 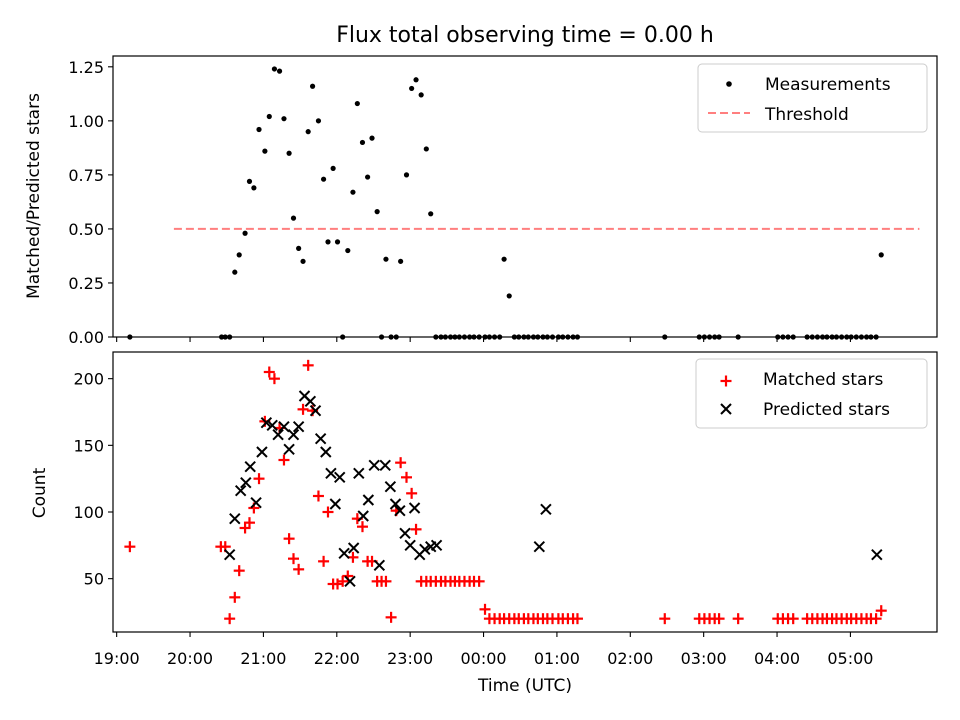 I want to click on x-tick-label: 04:00, so click(x=777, y=658).